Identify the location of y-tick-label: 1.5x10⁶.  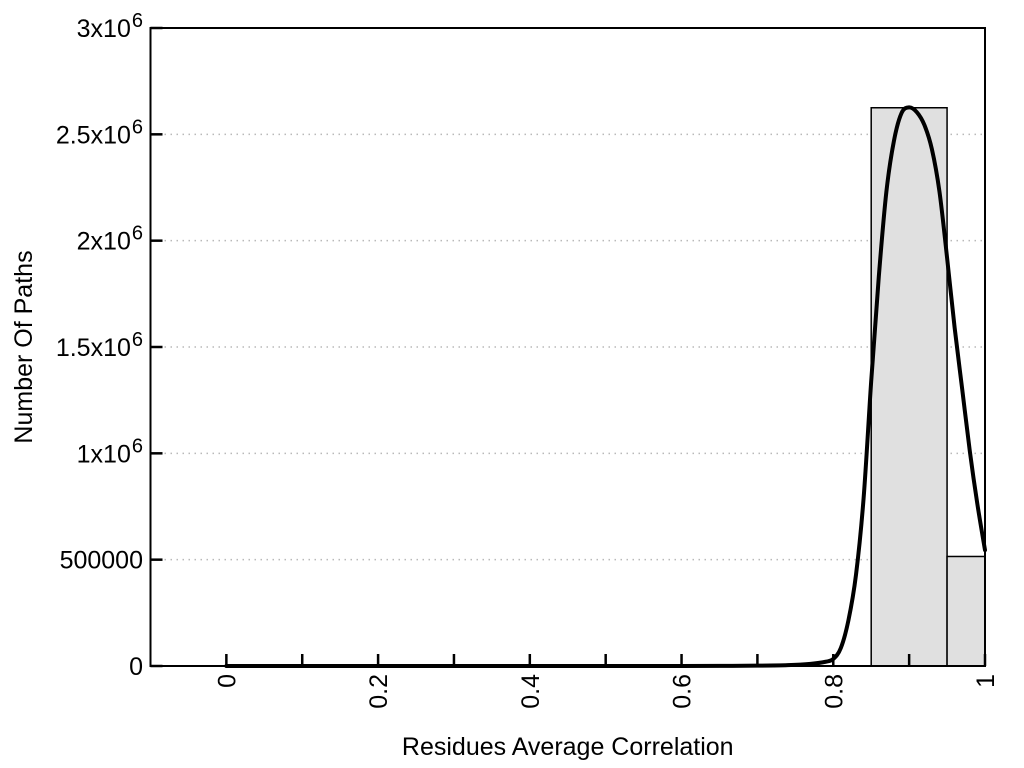
(99, 345).